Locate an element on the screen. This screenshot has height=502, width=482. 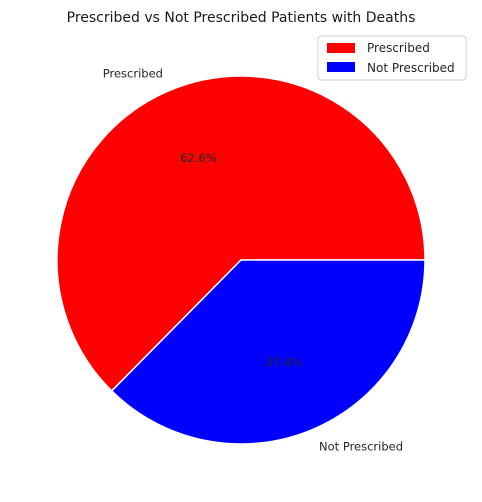
legend-label-not-prescribed: Not Prescribed is located at coordinates (411, 68).